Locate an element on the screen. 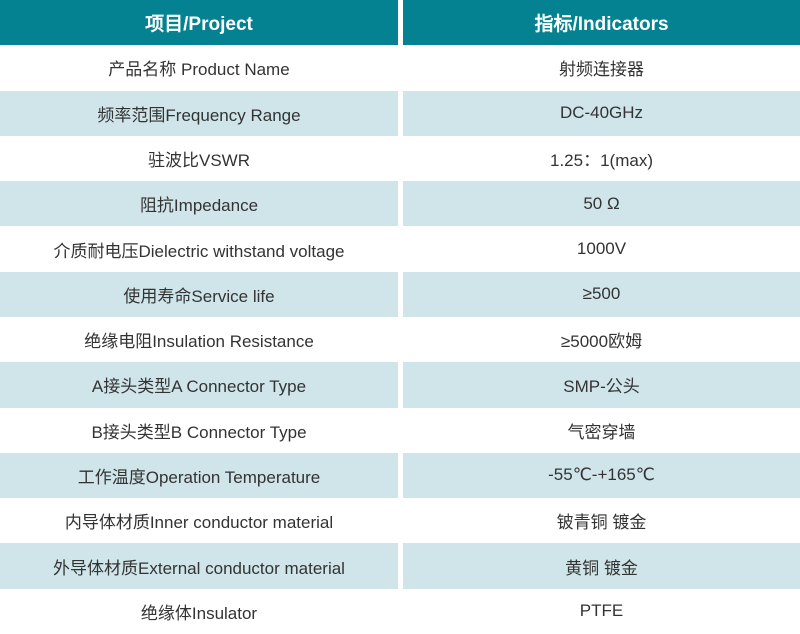 This screenshot has height=634, width=800. table-row: 频率范围Frequency Range DC-40GHz is located at coordinates (400, 113).